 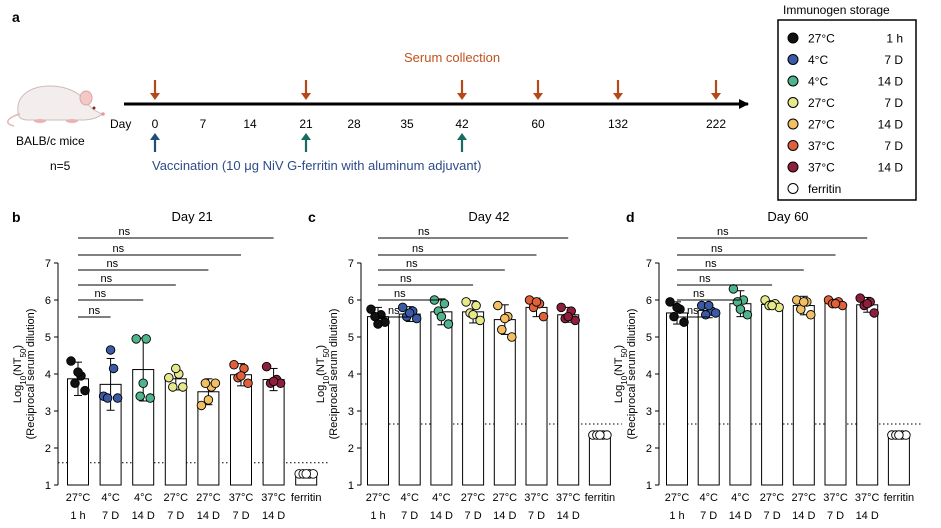 I want to click on x-tick-label: ferritin, so click(x=306, y=498).